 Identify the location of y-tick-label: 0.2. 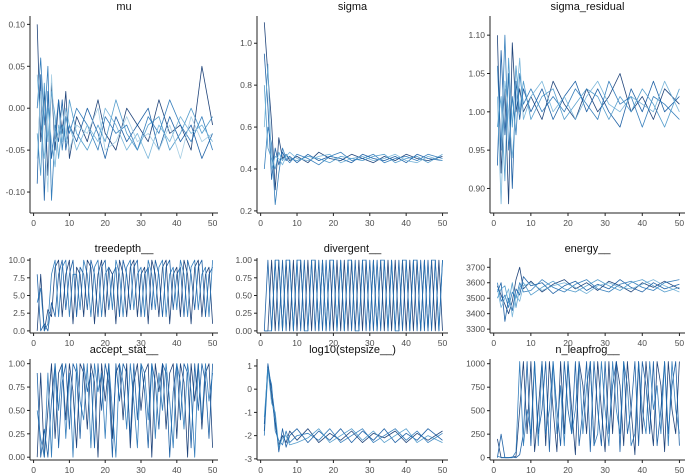
(246, 211).